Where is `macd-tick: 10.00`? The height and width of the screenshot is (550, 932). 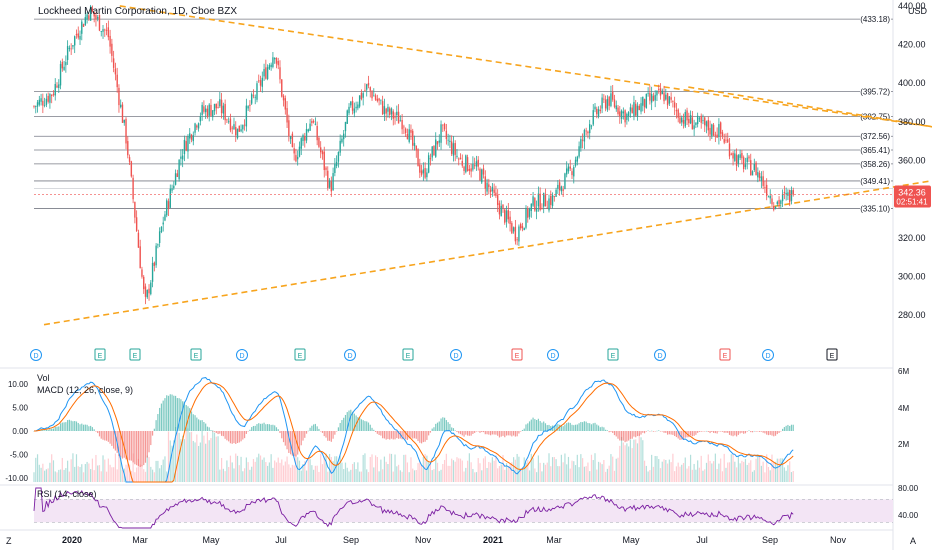
macd-tick: 10.00 is located at coordinates (18, 384).